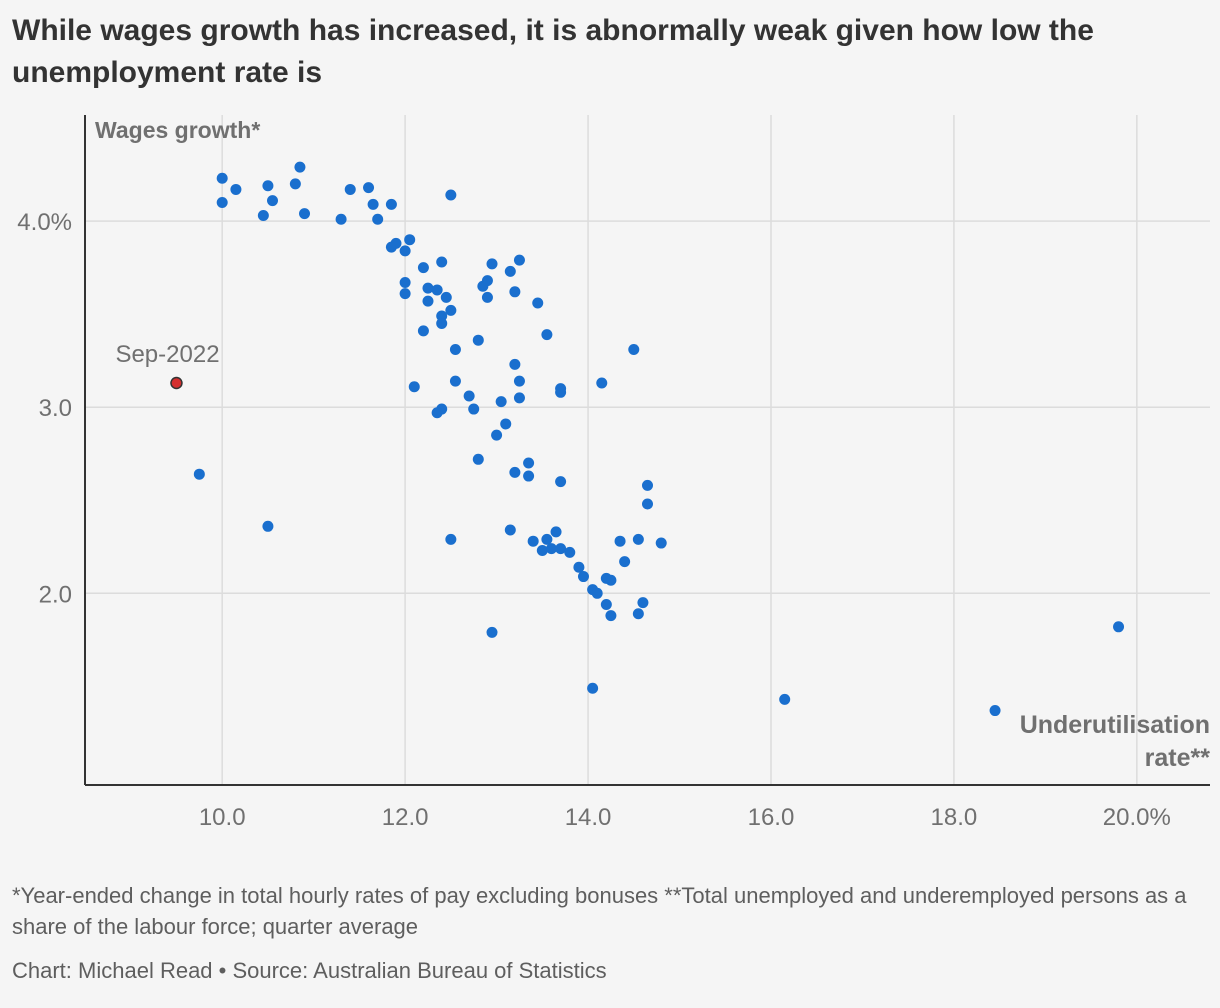 The width and height of the screenshot is (1220, 1008). What do you see at coordinates (167, 354) in the screenshot?
I see `highlight-label: Sep-2022` at bounding box center [167, 354].